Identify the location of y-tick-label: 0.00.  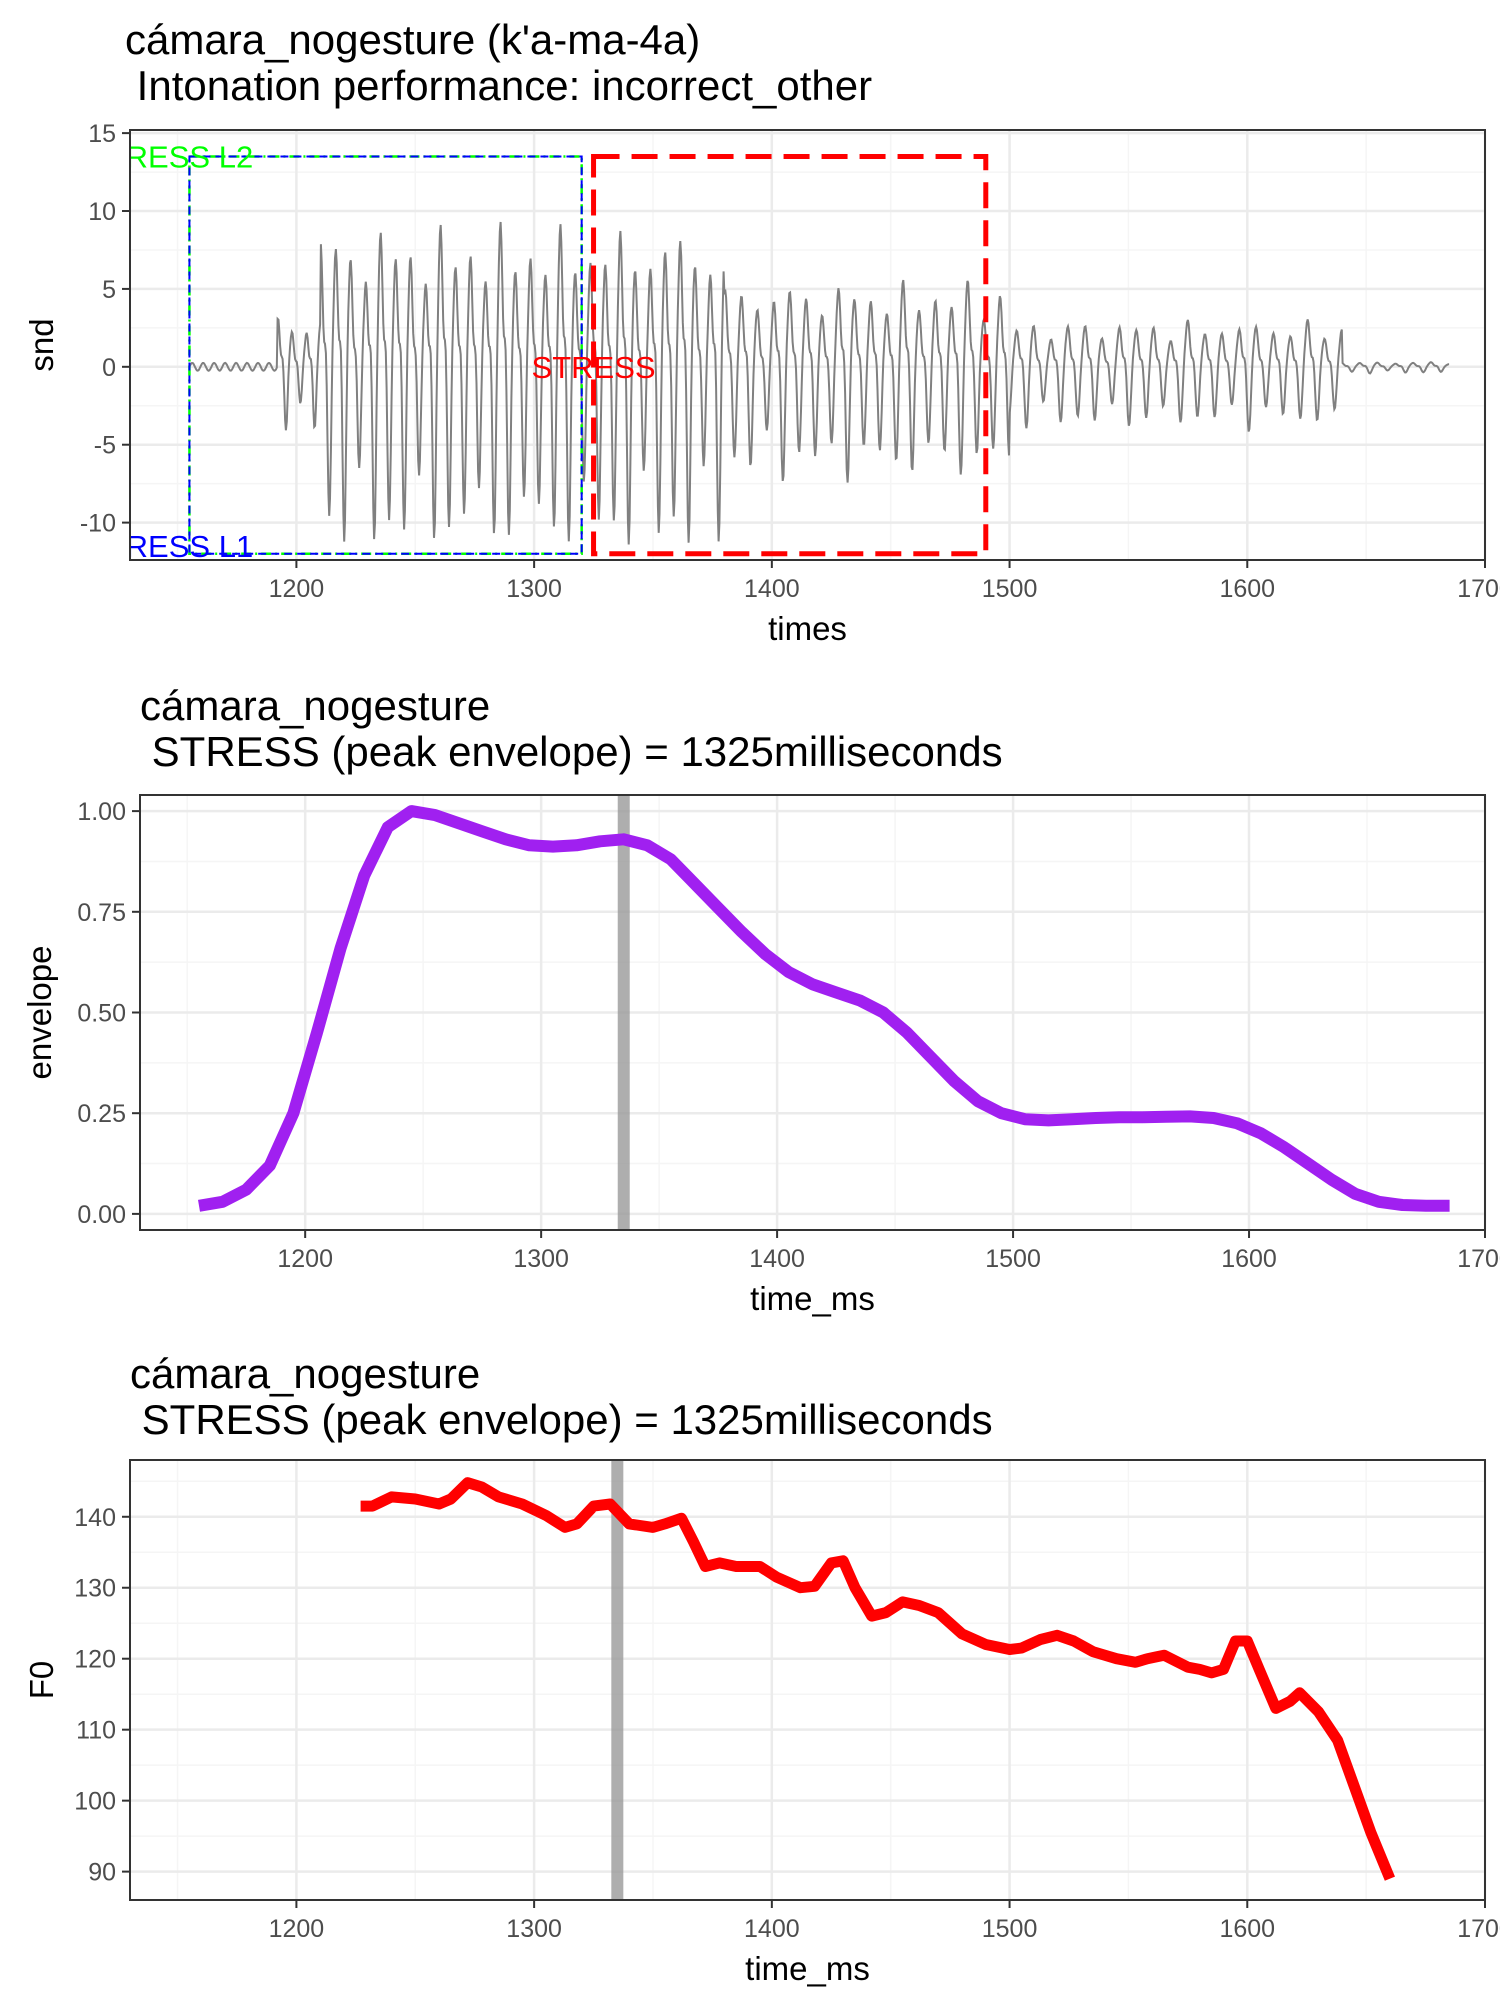
(101, 1215).